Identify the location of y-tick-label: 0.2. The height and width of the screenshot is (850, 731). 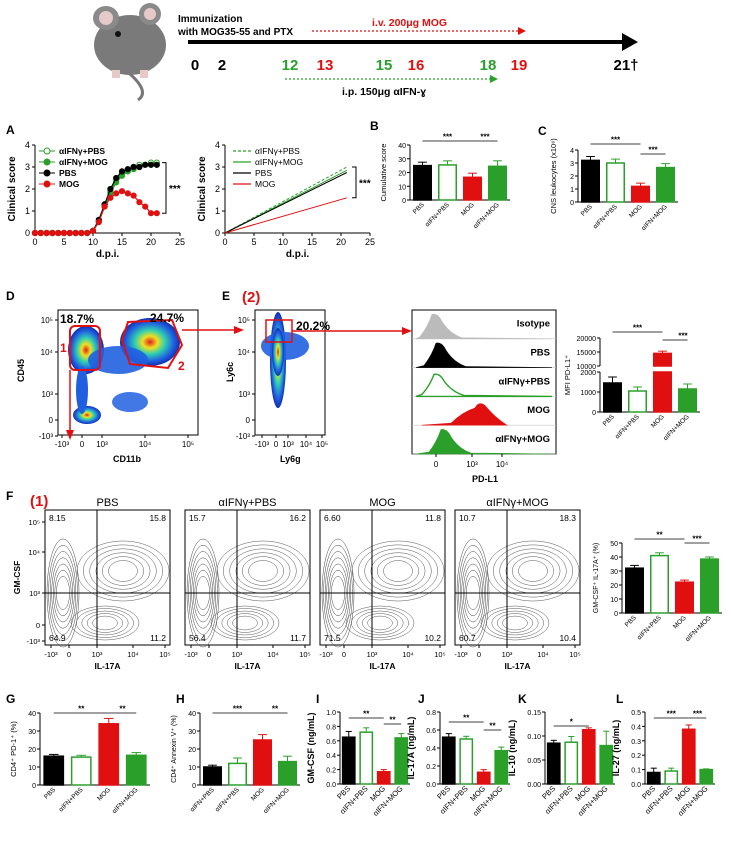
(331, 771).